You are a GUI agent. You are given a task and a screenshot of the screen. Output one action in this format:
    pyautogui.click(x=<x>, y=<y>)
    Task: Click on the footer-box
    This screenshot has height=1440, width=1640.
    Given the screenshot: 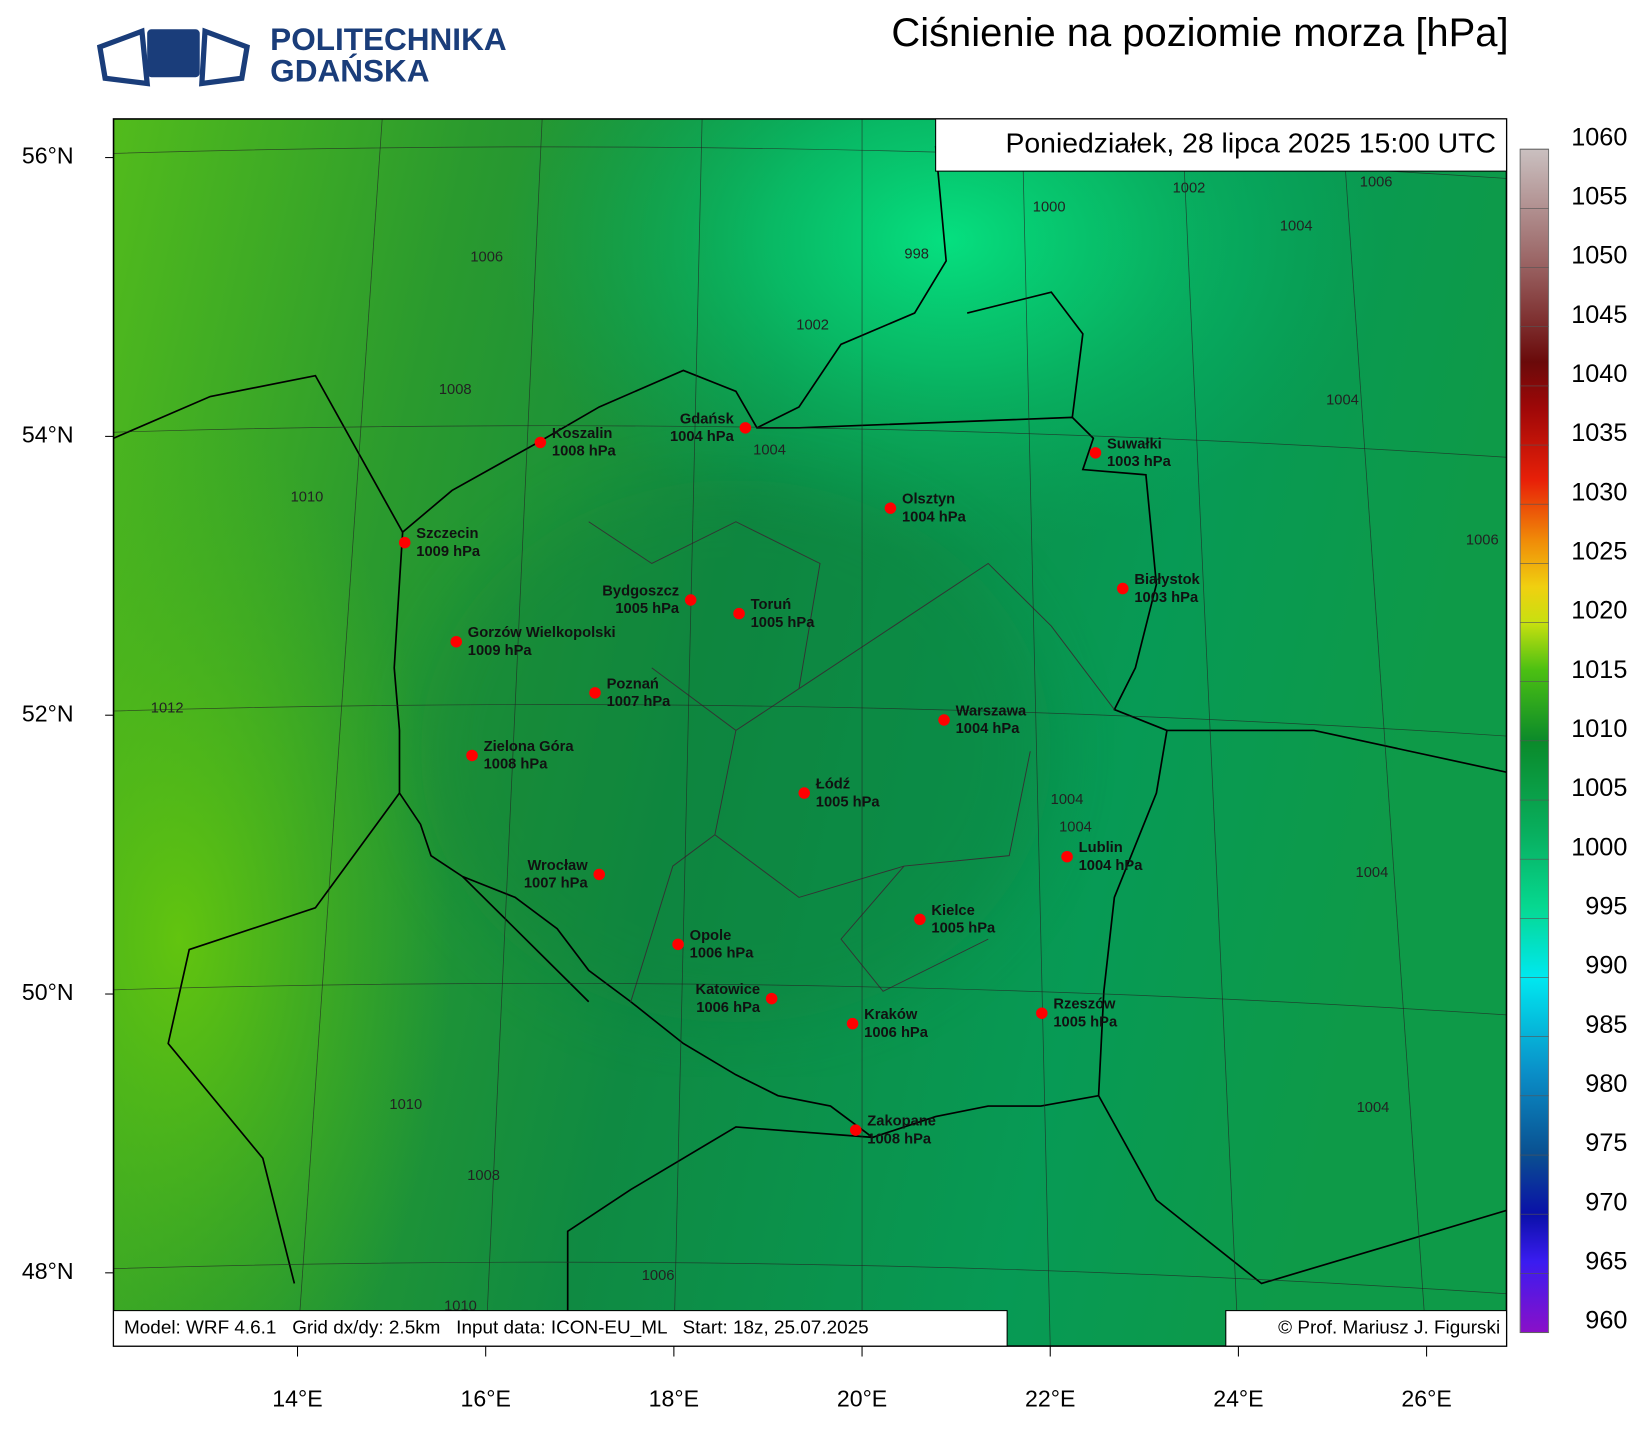 What is the action you would take?
    pyautogui.click(x=1366, y=1328)
    